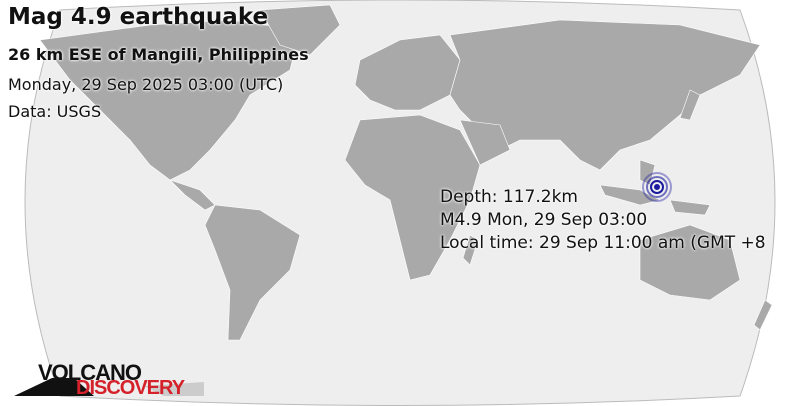 The width and height of the screenshot is (800, 406). Describe the element at coordinates (544, 220) in the screenshot. I see `magnitude-text: M4.9 Mon, 29 Sep 03:00` at that location.